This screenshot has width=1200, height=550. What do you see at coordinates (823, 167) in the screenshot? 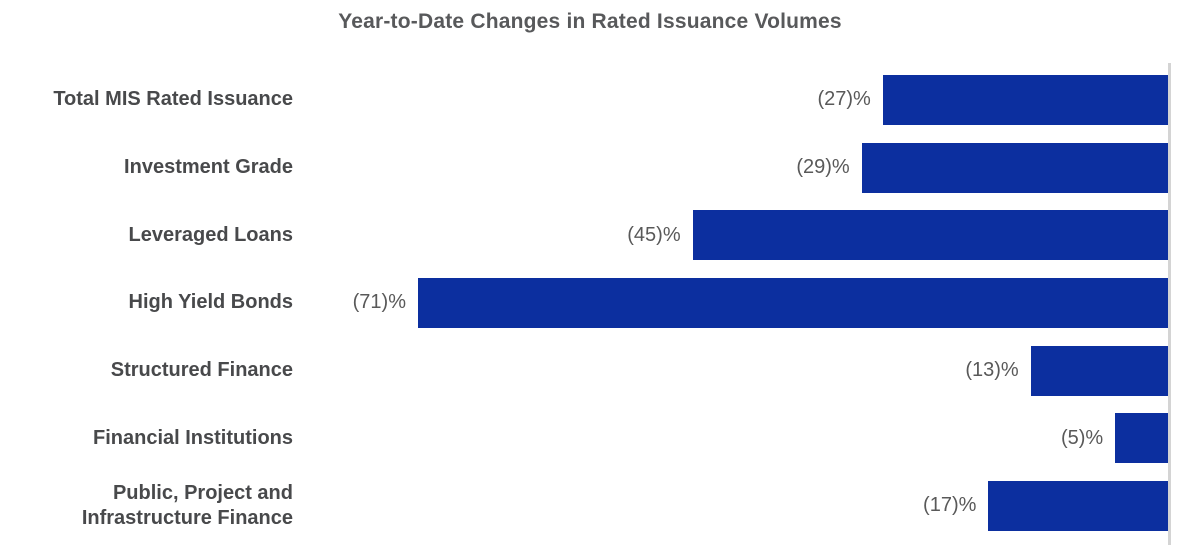
I see `value-label: (29)%` at bounding box center [823, 167].